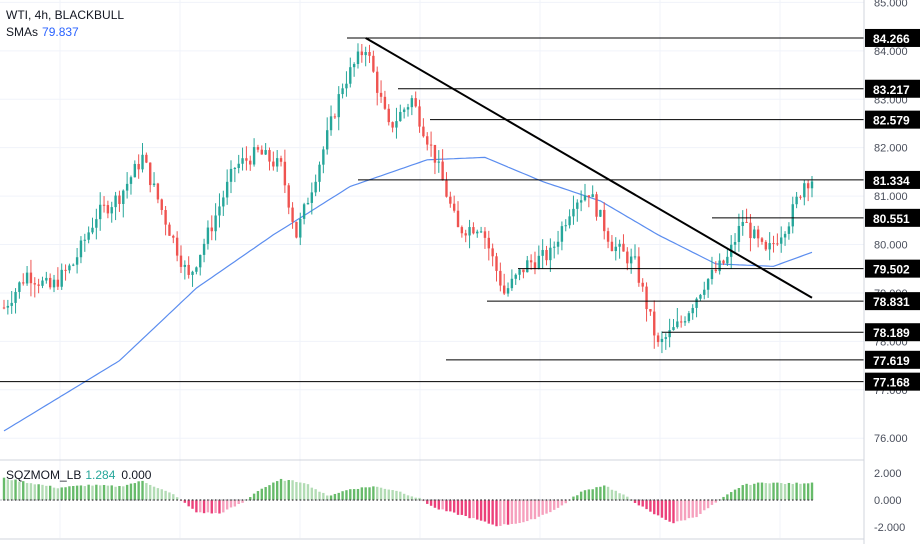  Describe the element at coordinates (891, 149) in the screenshot. I see `y-tick-label: 82.000` at that location.